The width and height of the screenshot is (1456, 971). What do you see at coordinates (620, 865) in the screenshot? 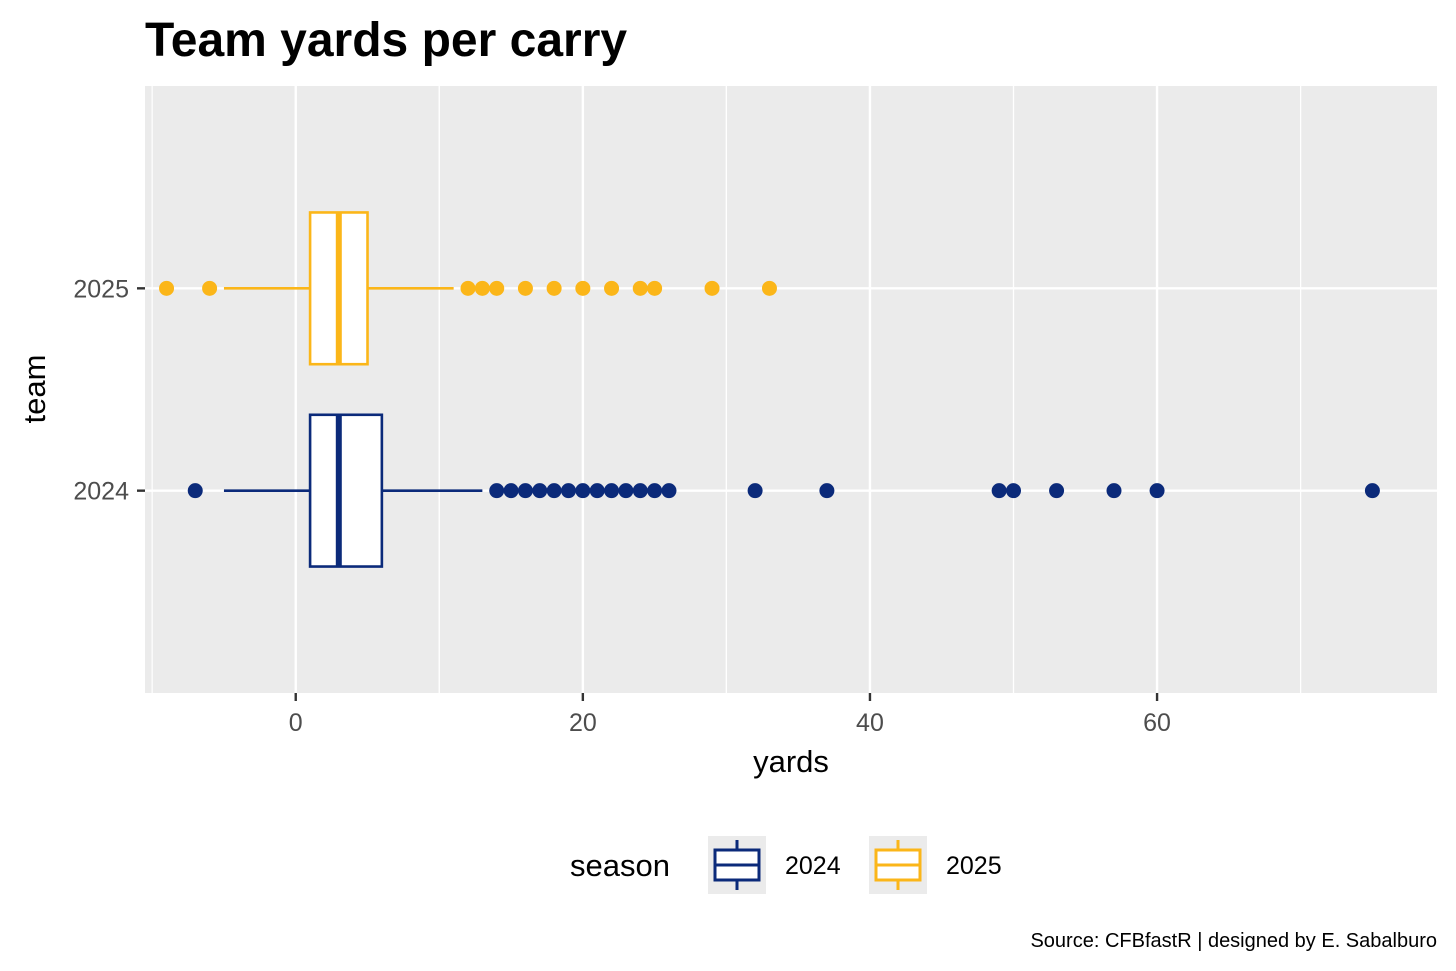
I see `legend-title: season` at bounding box center [620, 865].